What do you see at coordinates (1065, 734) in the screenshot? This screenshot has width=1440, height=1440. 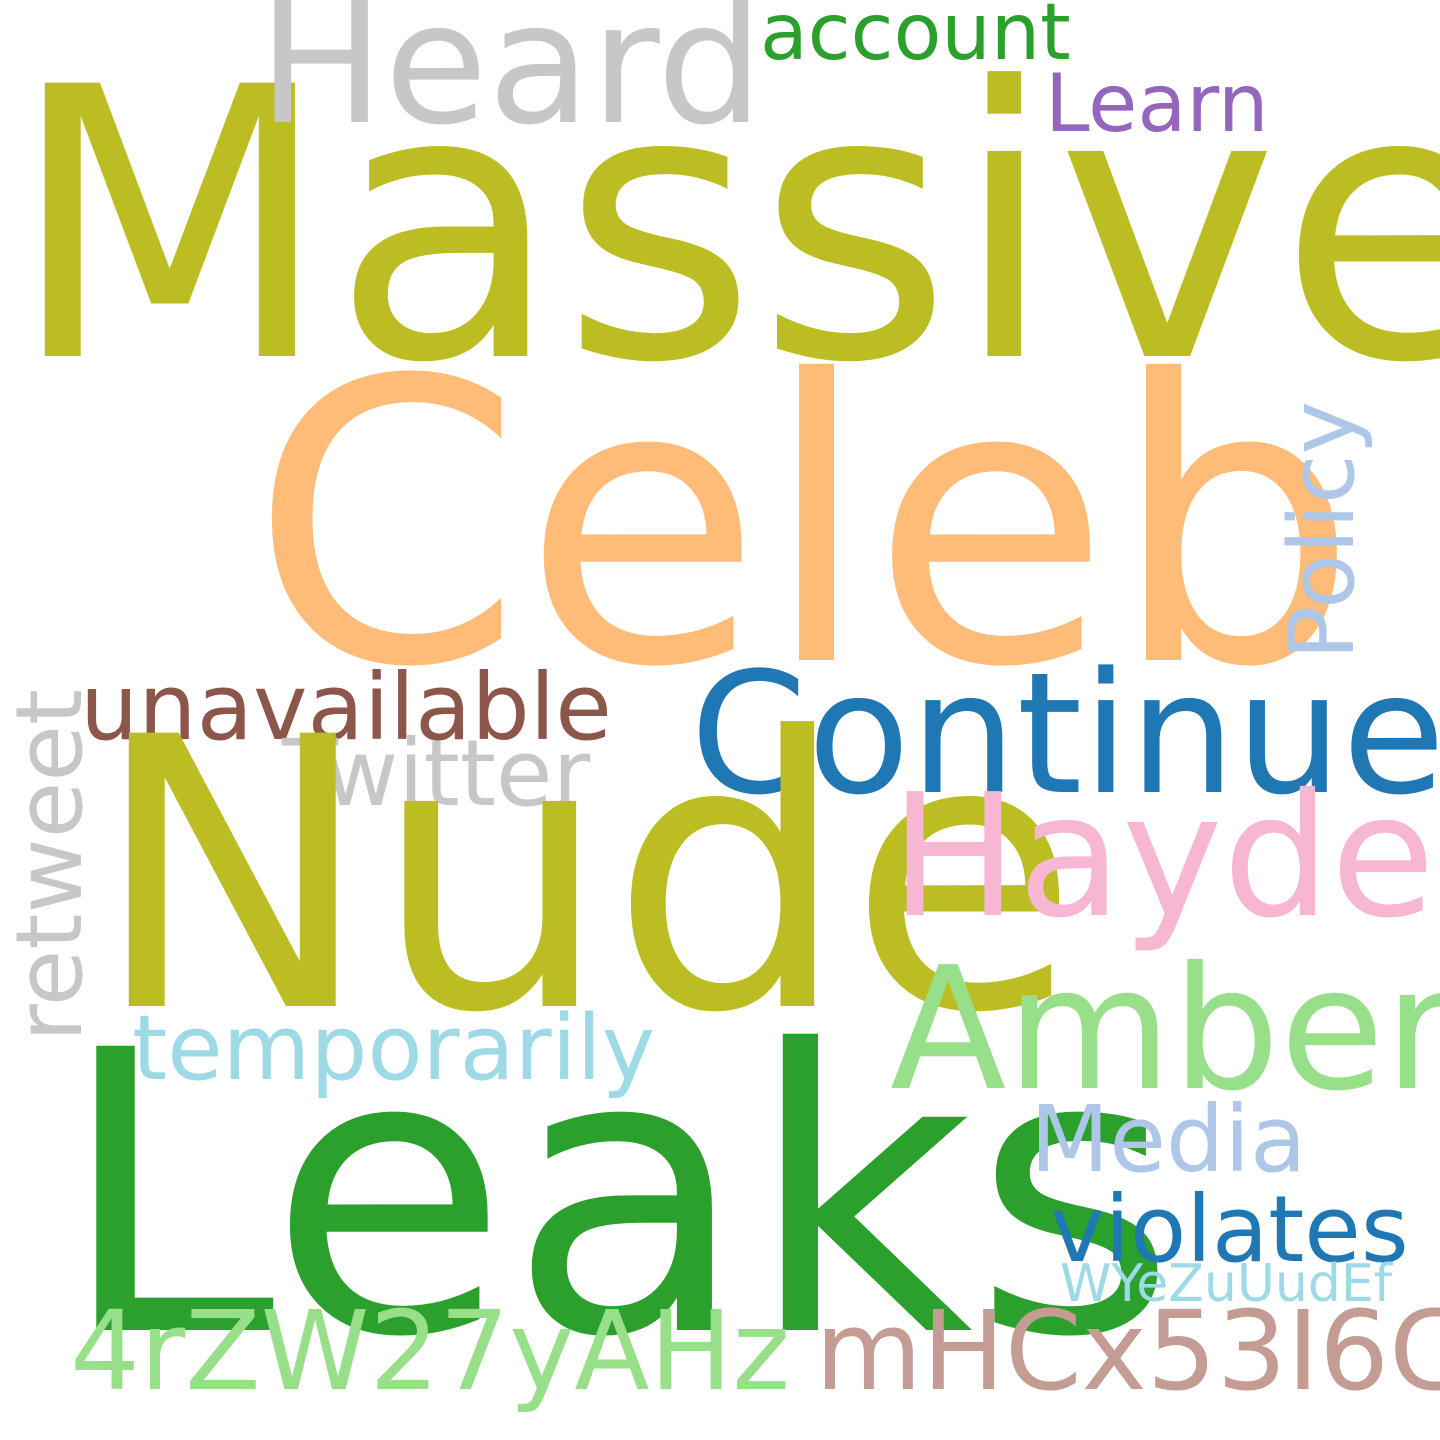 I see `word-continue: Continue` at bounding box center [1065, 734].